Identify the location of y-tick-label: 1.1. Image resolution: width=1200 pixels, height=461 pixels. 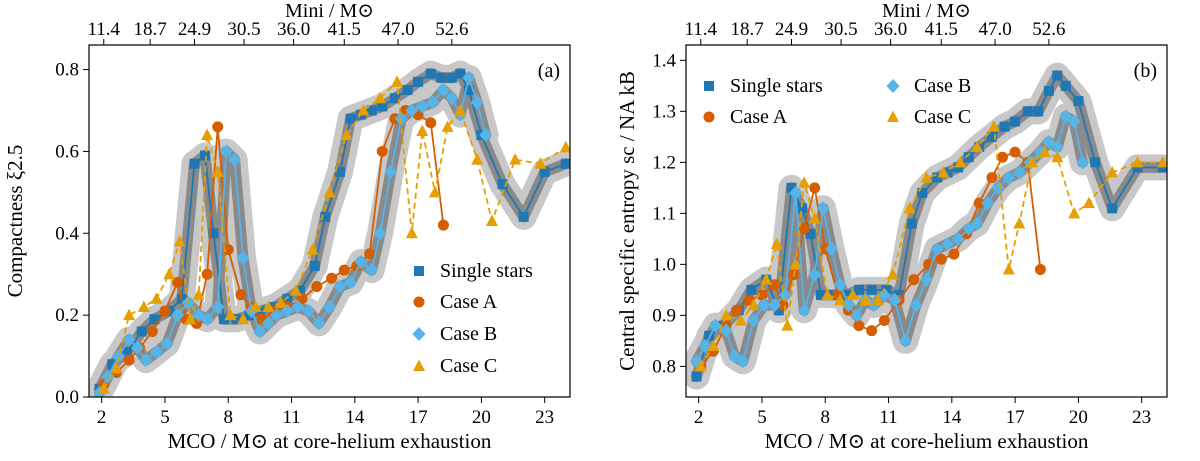
(664, 213).